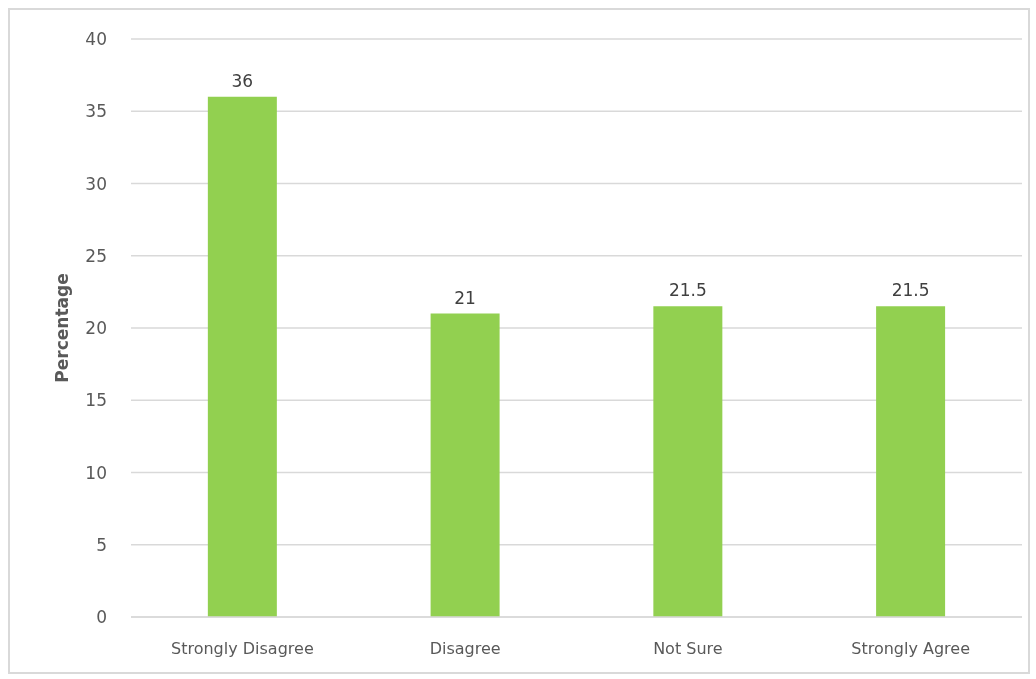 This screenshot has height=679, width=1036. I want to click on y-tick-label: 0, so click(101, 617).